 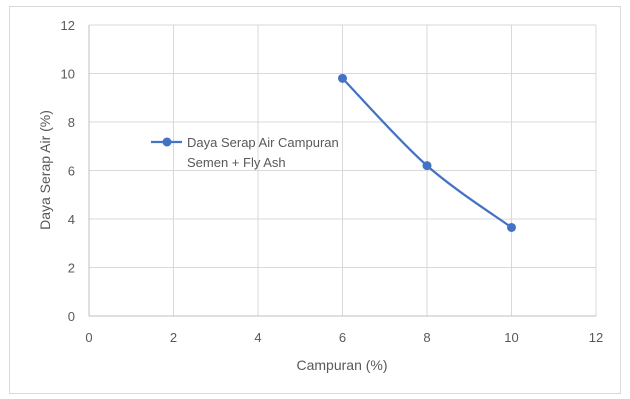 I want to click on y-tick-label: 4, so click(x=71, y=219).